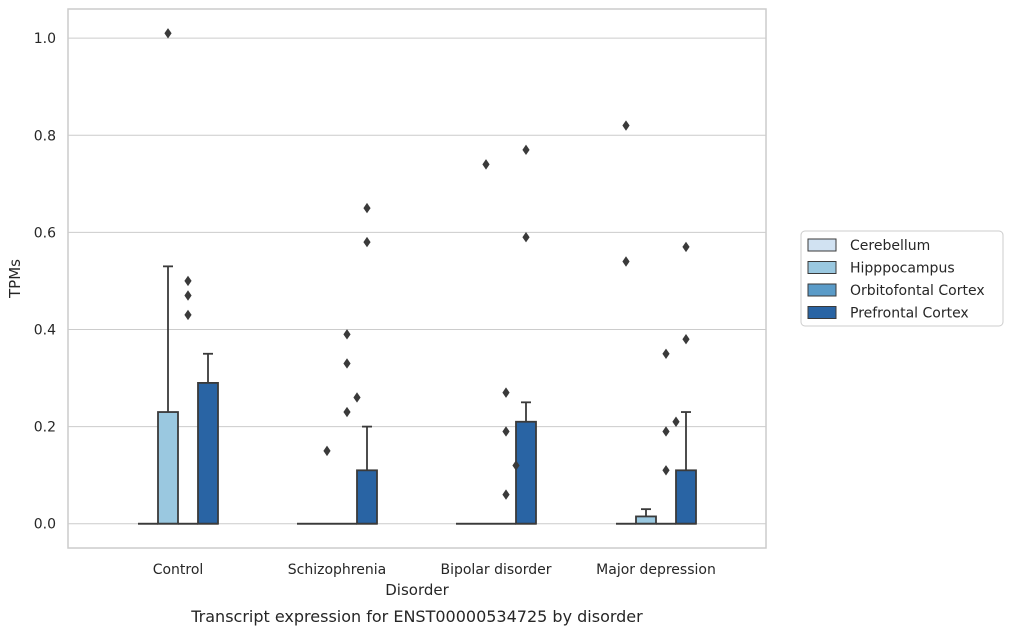  I want to click on y-tick-label: 0.6, so click(45, 233).